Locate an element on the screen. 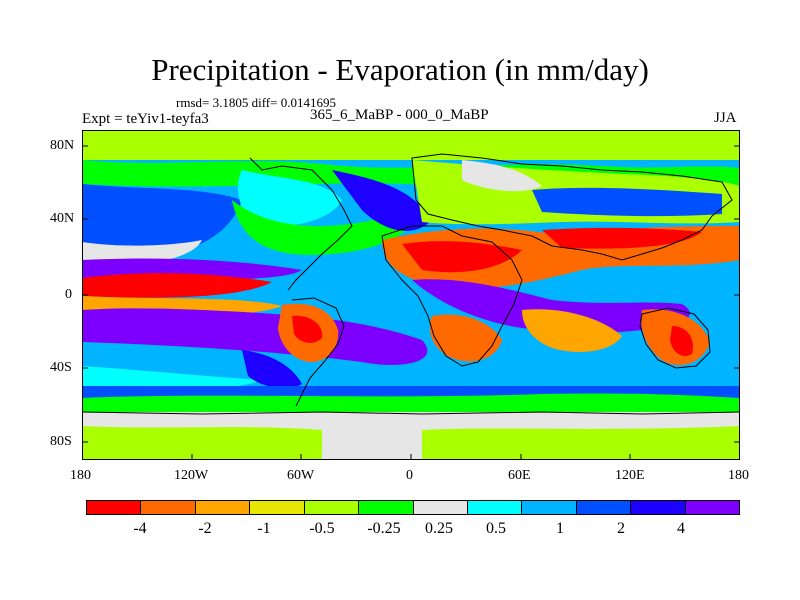 The width and height of the screenshot is (800, 600). lat-label-80n: 80N is located at coordinates (62, 145).